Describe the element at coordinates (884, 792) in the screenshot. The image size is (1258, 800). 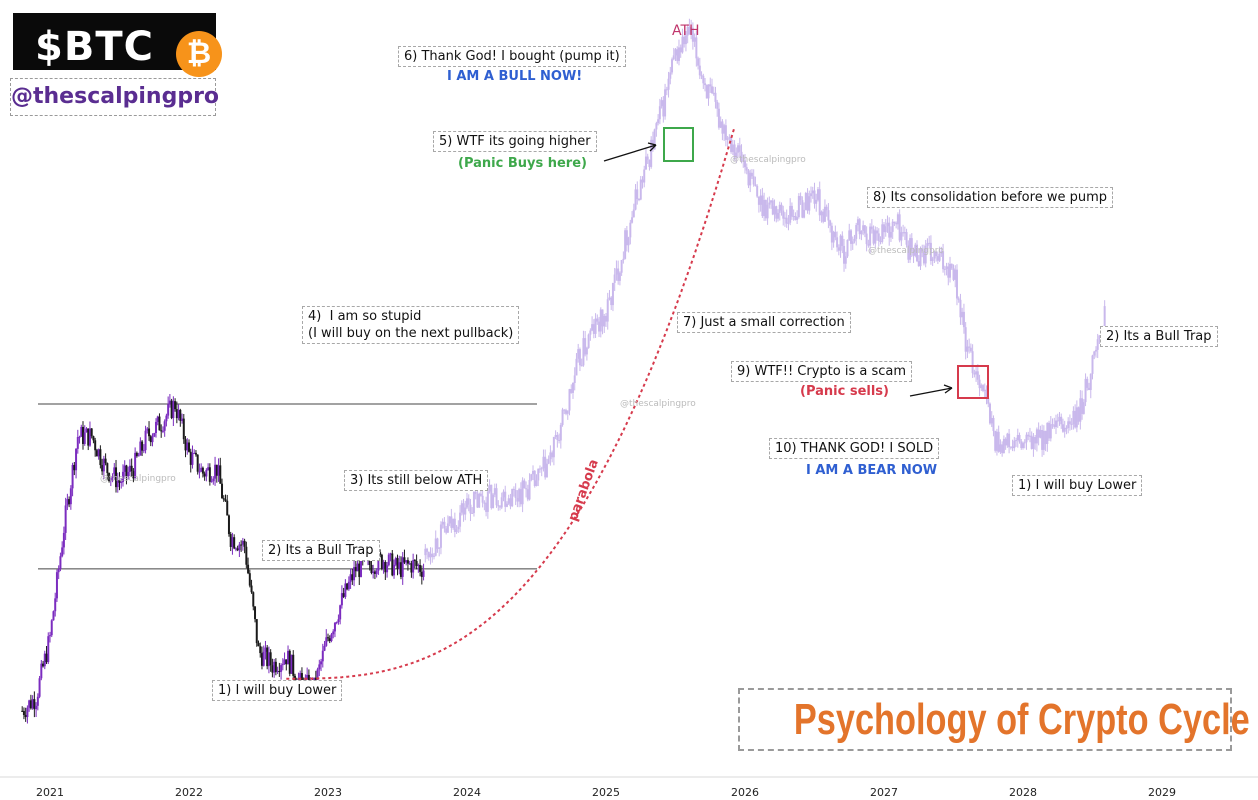
I see `x-tick-label: 2027` at that location.